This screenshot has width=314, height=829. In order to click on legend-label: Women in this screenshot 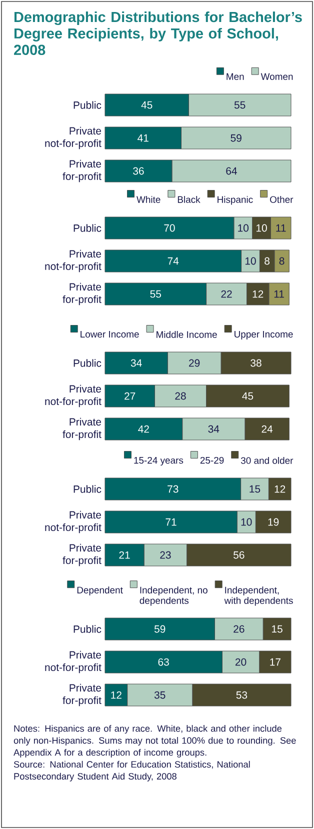, I will do `click(276, 76)`.